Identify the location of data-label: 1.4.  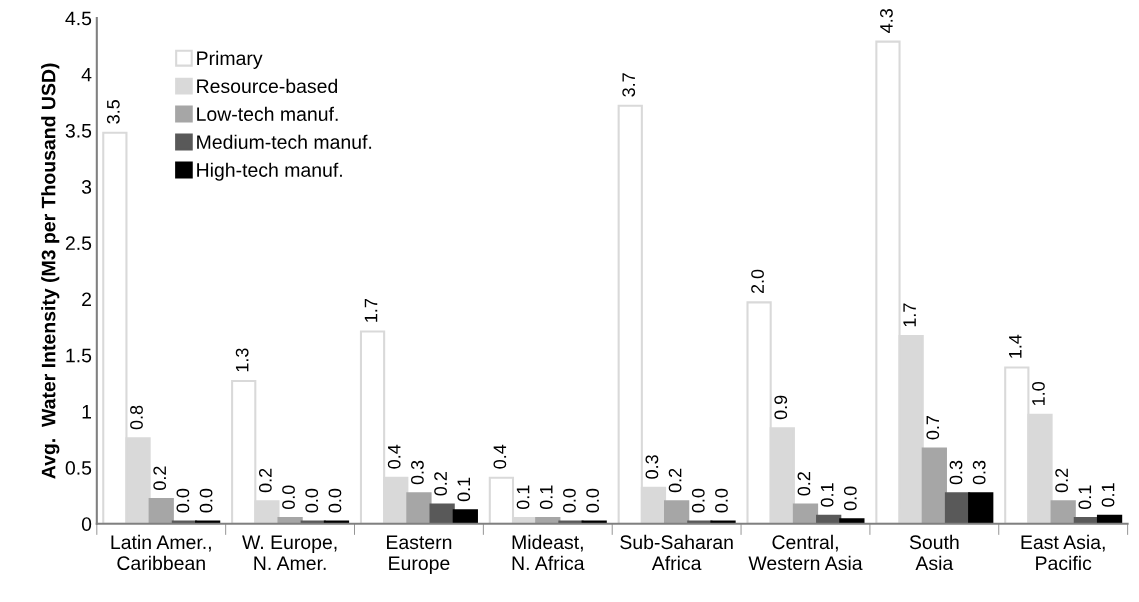
(1015, 346).